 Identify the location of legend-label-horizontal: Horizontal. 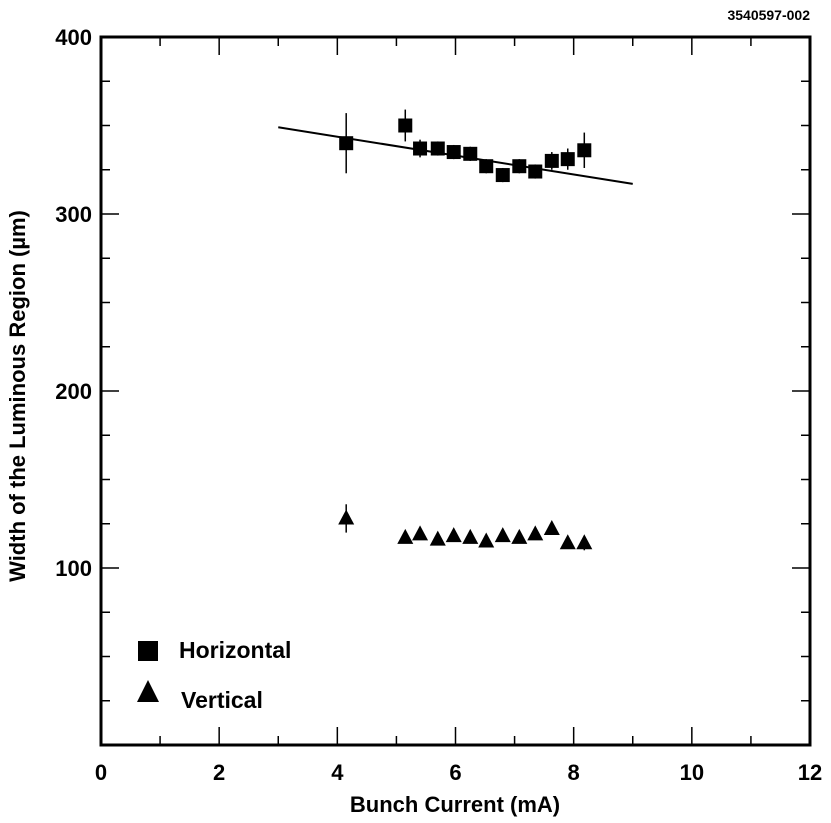
(235, 650).